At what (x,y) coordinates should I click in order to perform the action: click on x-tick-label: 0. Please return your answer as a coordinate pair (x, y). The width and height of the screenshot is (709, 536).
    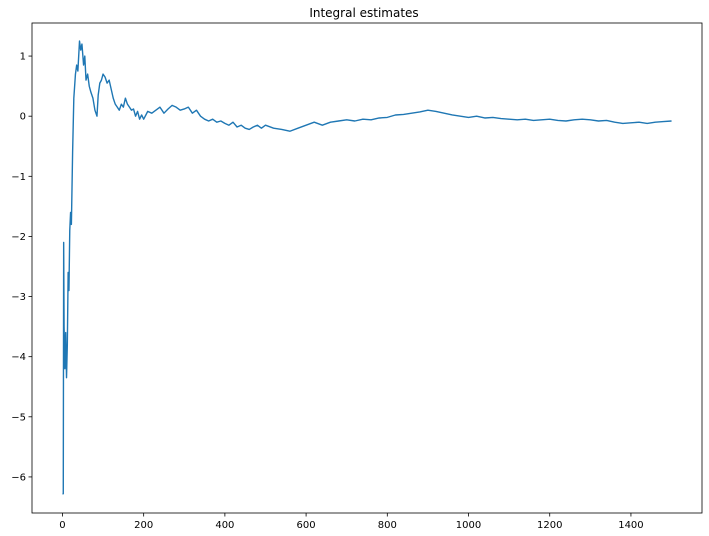
    Looking at the image, I should click on (62, 525).